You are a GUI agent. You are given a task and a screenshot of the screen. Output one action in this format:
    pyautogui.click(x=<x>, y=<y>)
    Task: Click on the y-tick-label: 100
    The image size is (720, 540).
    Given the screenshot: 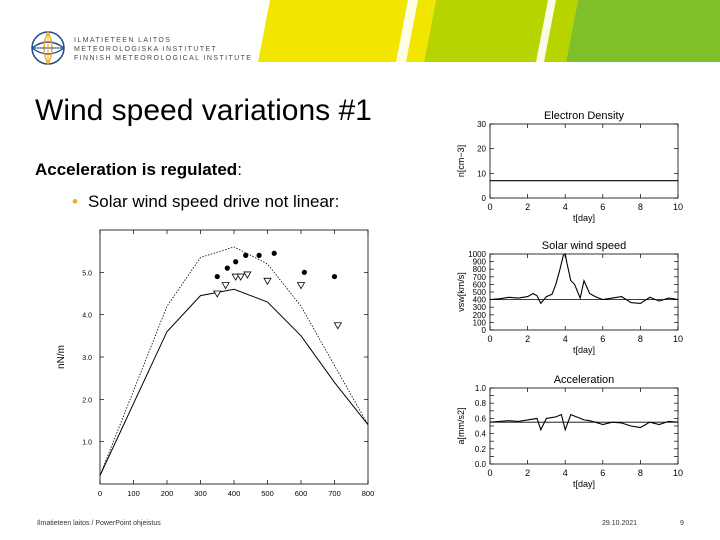 What is the action you would take?
    pyautogui.click(x=480, y=322)
    